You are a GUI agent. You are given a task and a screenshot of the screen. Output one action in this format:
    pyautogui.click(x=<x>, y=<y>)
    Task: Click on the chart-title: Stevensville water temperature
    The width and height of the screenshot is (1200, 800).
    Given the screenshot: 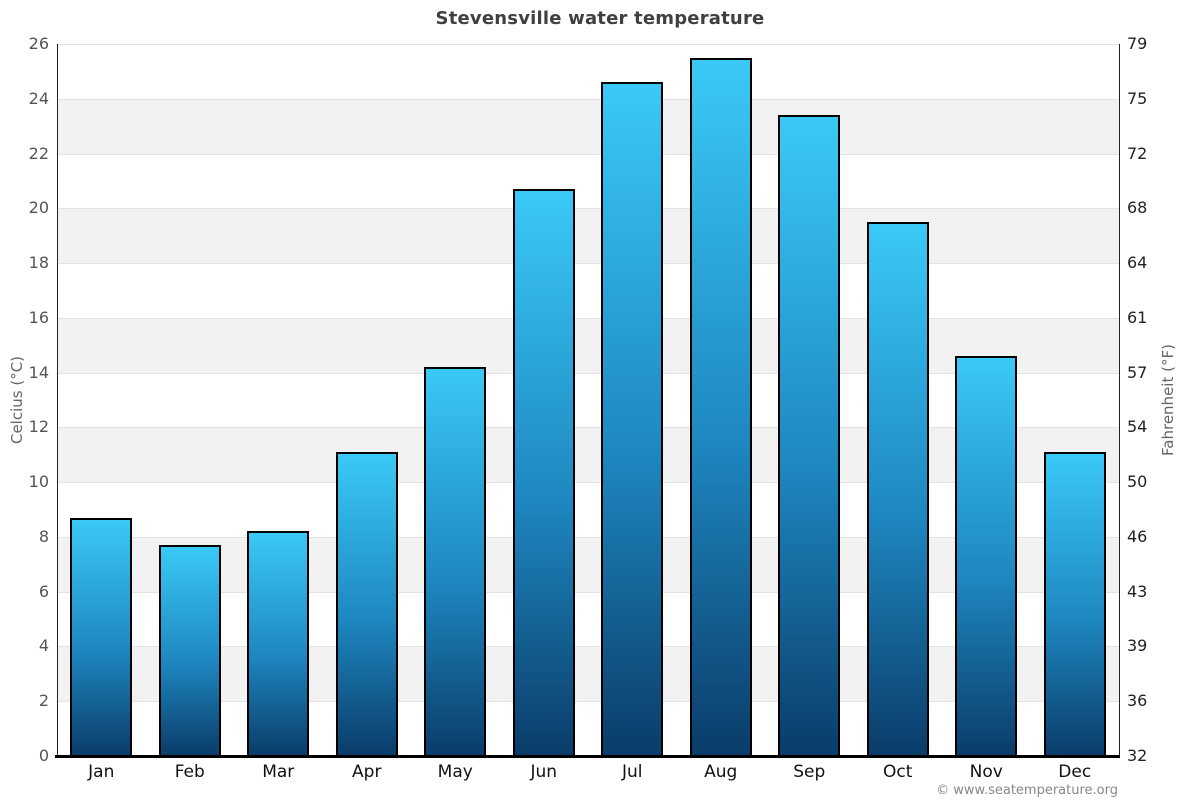 What is the action you would take?
    pyautogui.click(x=600, y=18)
    